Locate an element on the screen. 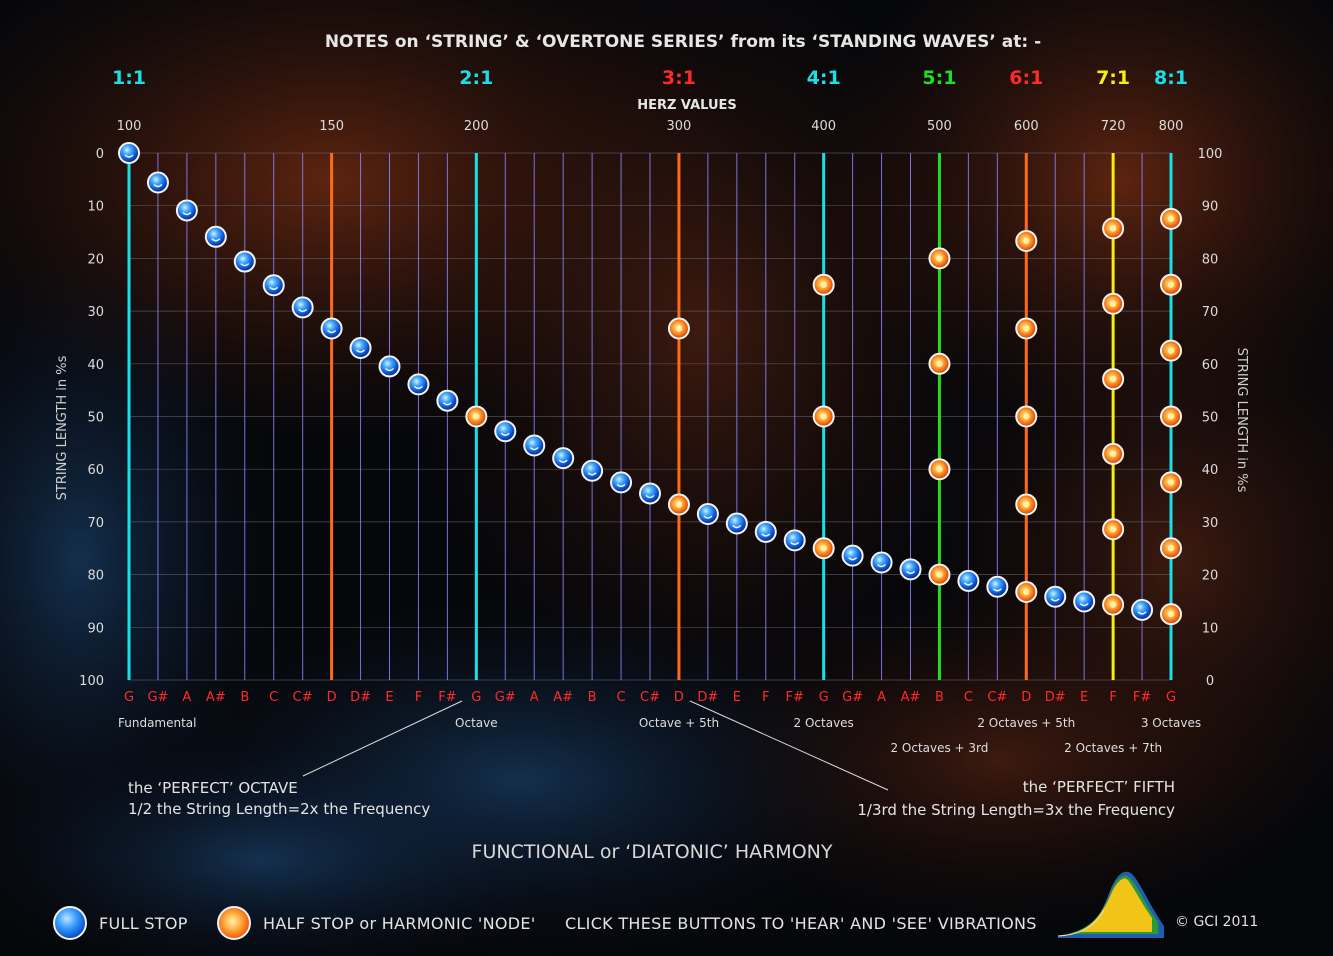 This screenshot has height=956, width=1333. note-label: E is located at coordinates (389, 697).